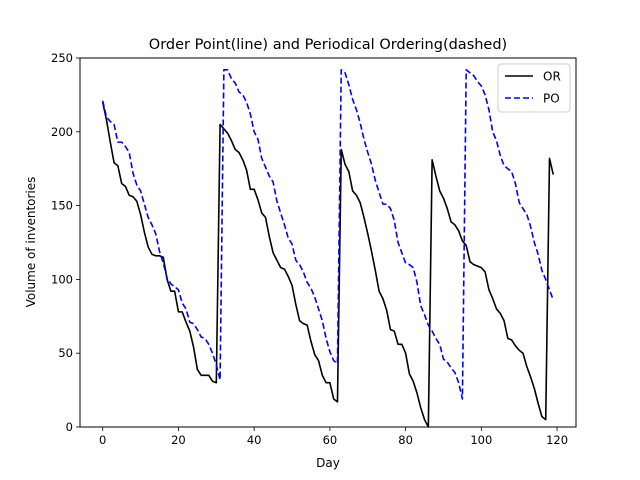  Describe the element at coordinates (65, 353) in the screenshot. I see `y-tick-label: 50` at that location.